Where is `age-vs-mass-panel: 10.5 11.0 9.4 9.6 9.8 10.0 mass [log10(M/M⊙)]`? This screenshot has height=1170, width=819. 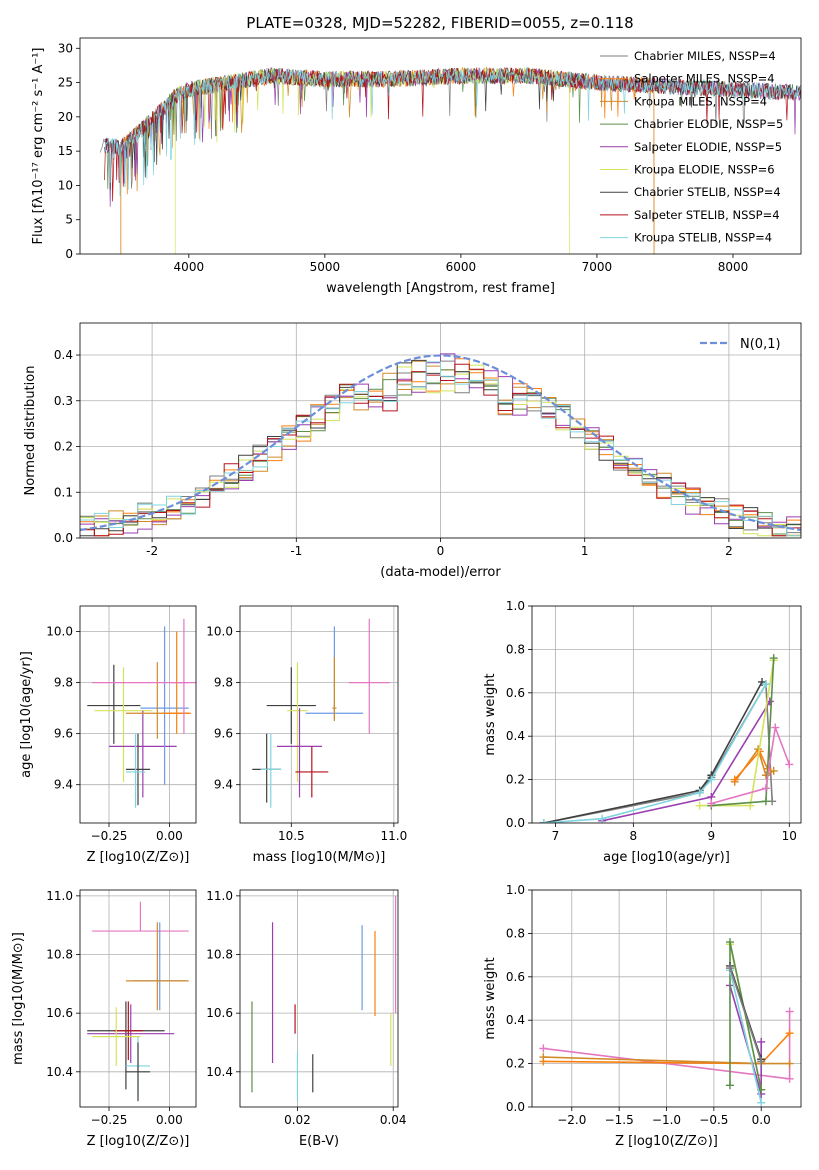
age-vs-mass-panel: 10.5 11.0 9.4 9.6 9.8 10.0 mass [log10(M/M⊙)] is located at coordinates (307, 735).